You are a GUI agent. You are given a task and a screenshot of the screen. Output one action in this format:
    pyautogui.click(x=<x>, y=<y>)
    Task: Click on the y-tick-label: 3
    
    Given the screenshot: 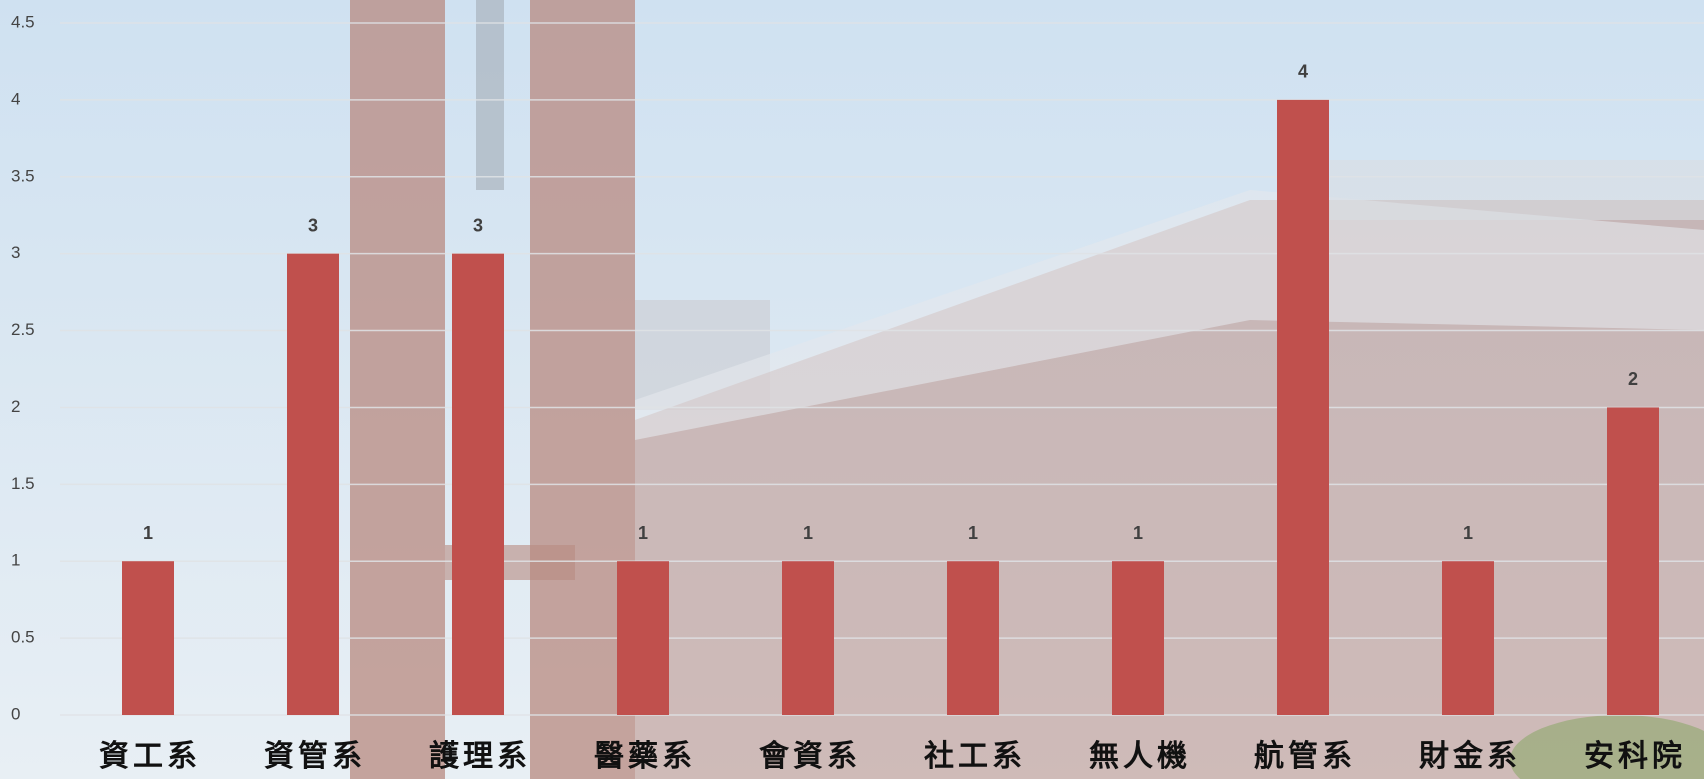 What is the action you would take?
    pyautogui.click(x=15, y=252)
    